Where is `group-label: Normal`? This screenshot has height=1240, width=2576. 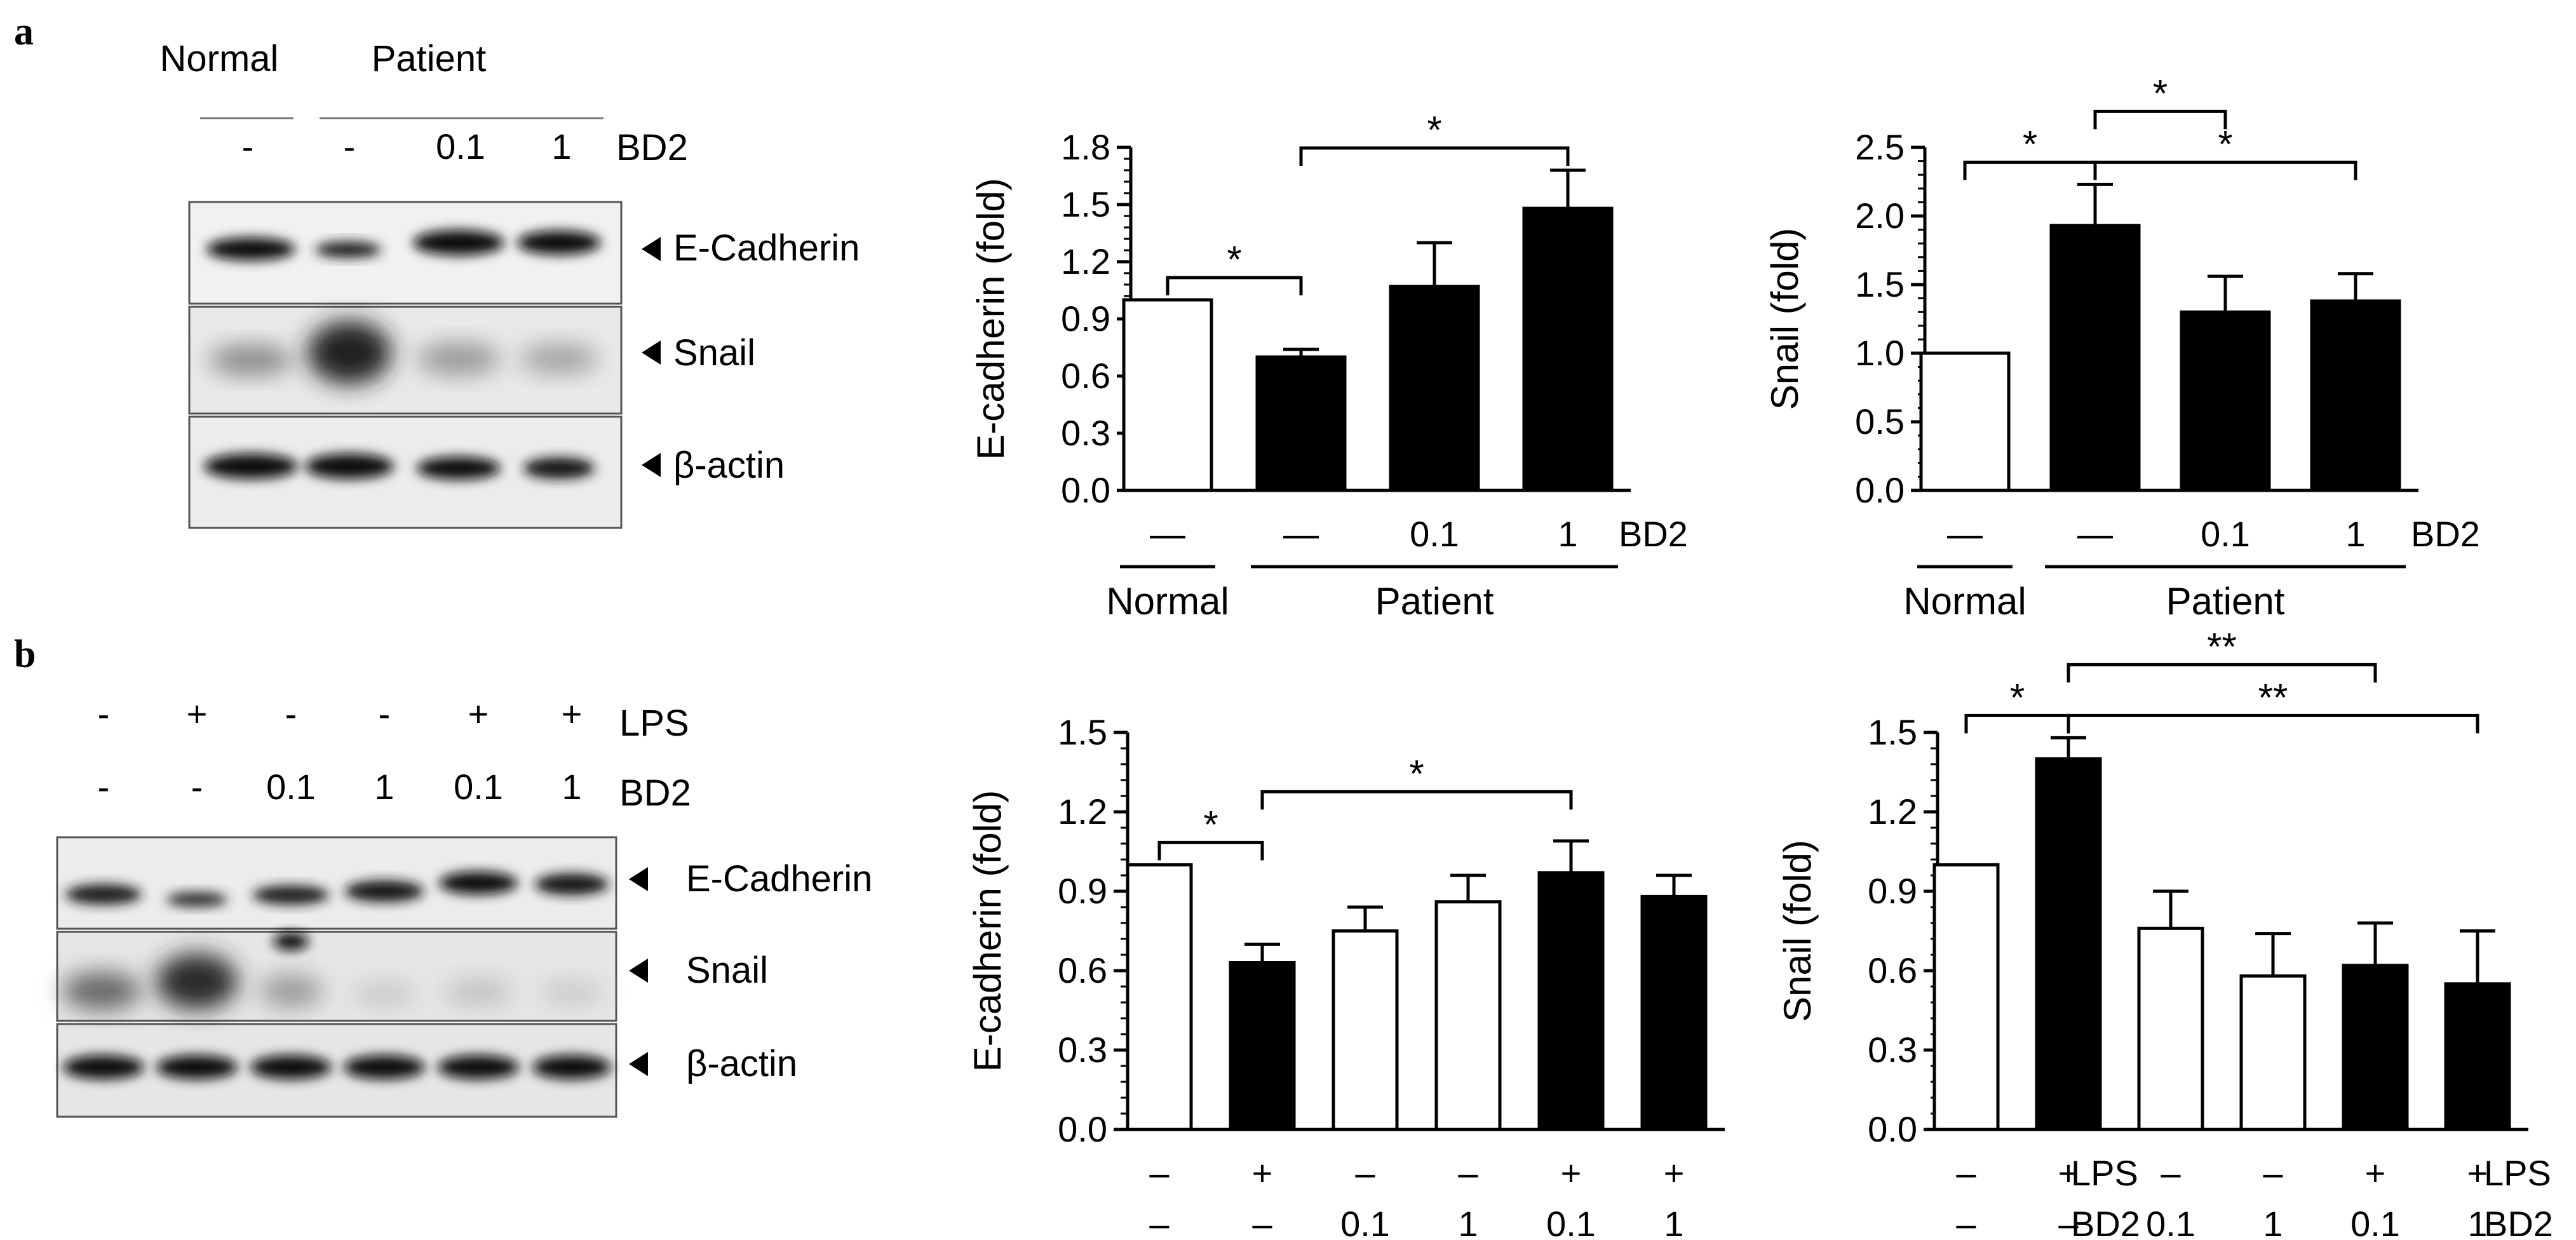
group-label: Normal is located at coordinates (1167, 601).